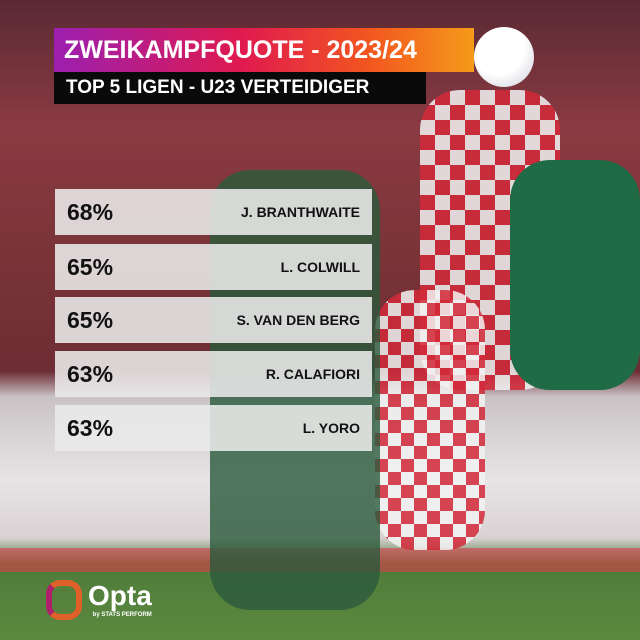  I want to click on tagline: by STATS PERFORM, so click(122, 615).